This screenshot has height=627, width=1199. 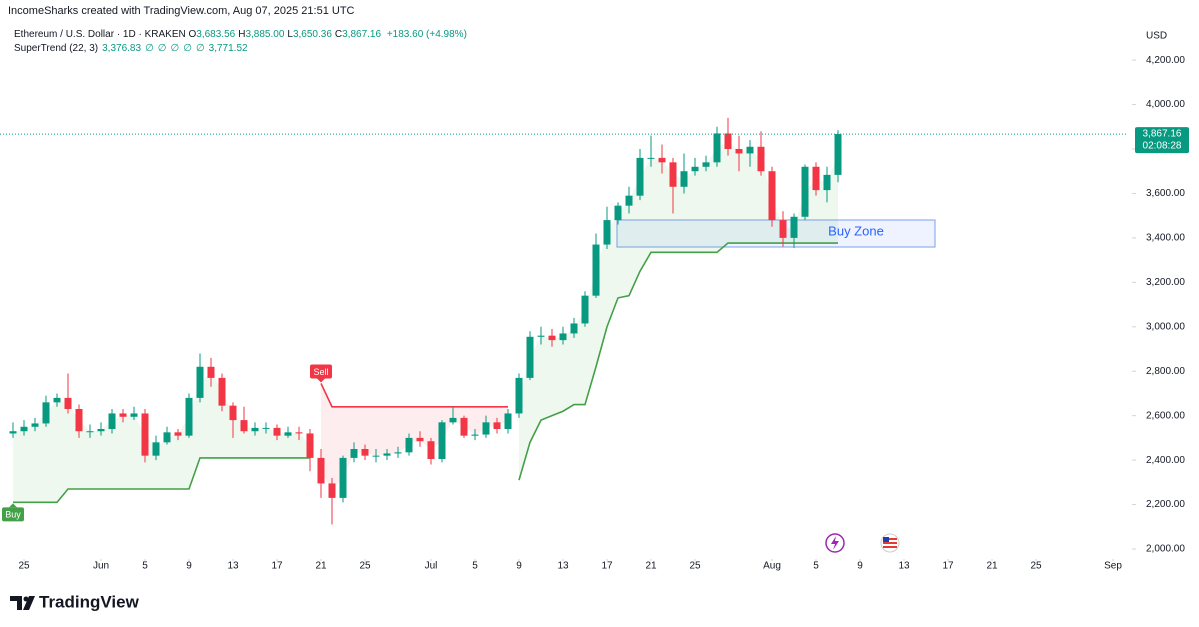 What do you see at coordinates (13, 515) in the screenshot?
I see `buy-label: Buy` at bounding box center [13, 515].